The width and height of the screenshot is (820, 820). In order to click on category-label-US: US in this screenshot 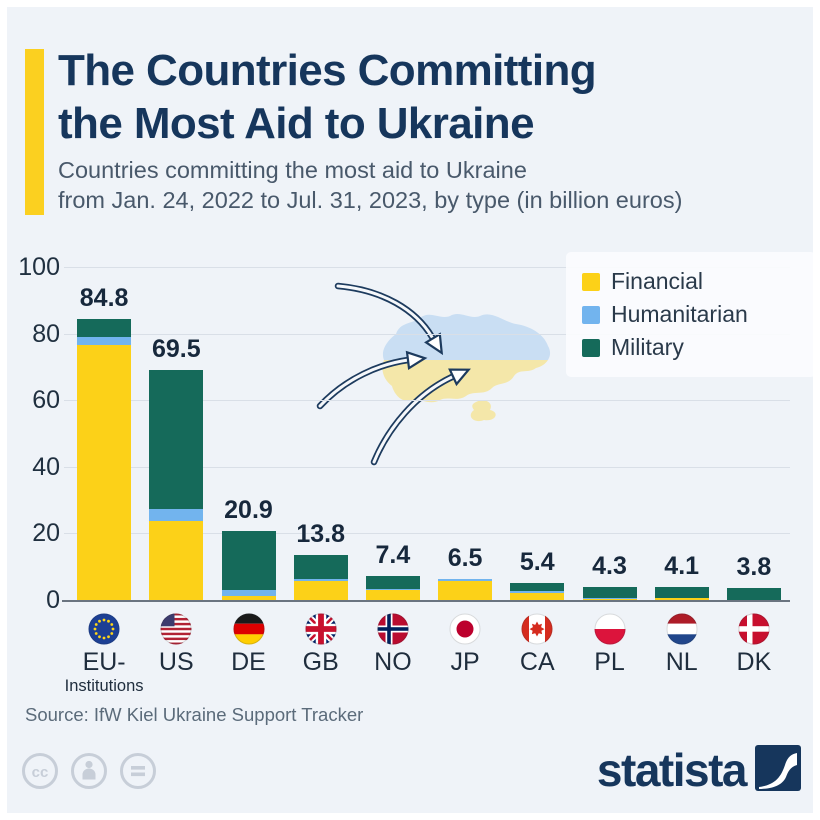, I will do `click(176, 662)`.